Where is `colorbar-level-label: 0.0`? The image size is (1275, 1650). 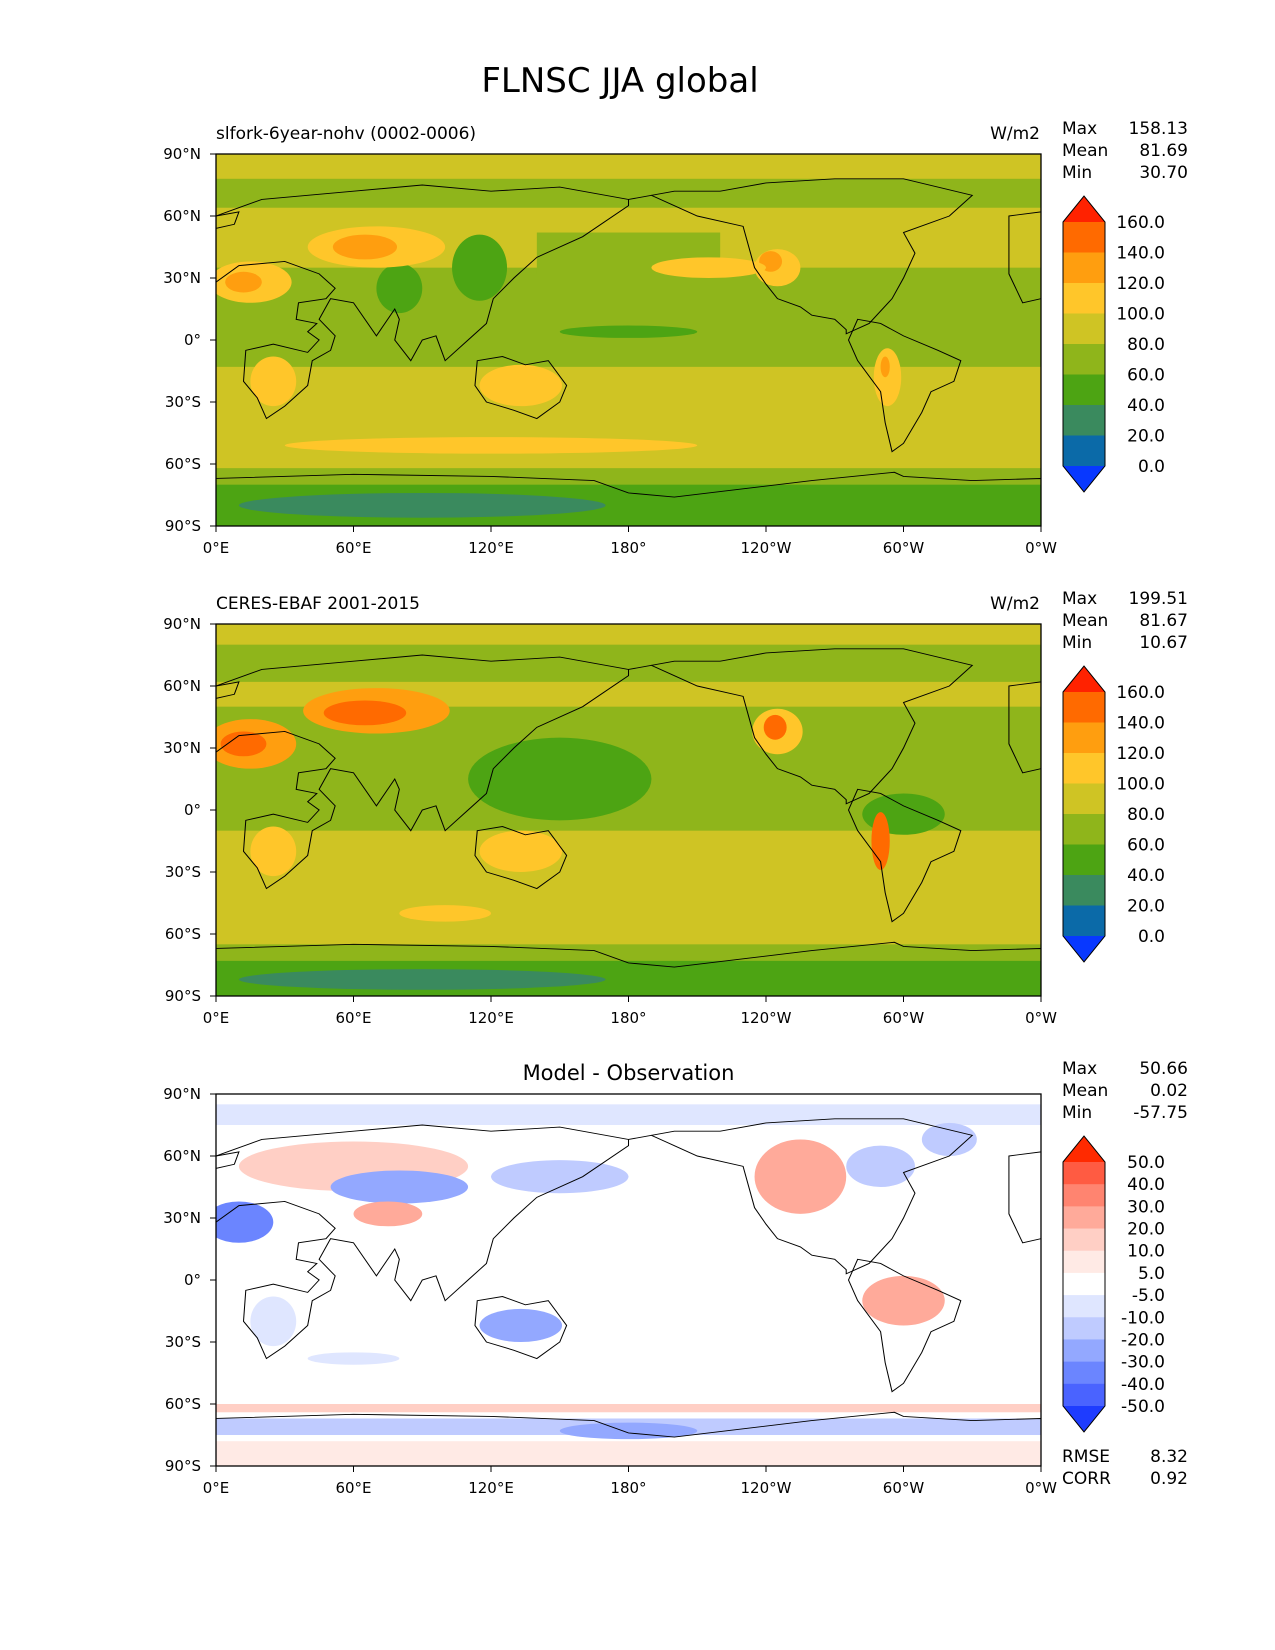 colorbar-level-label: 0.0 is located at coordinates (1151, 467).